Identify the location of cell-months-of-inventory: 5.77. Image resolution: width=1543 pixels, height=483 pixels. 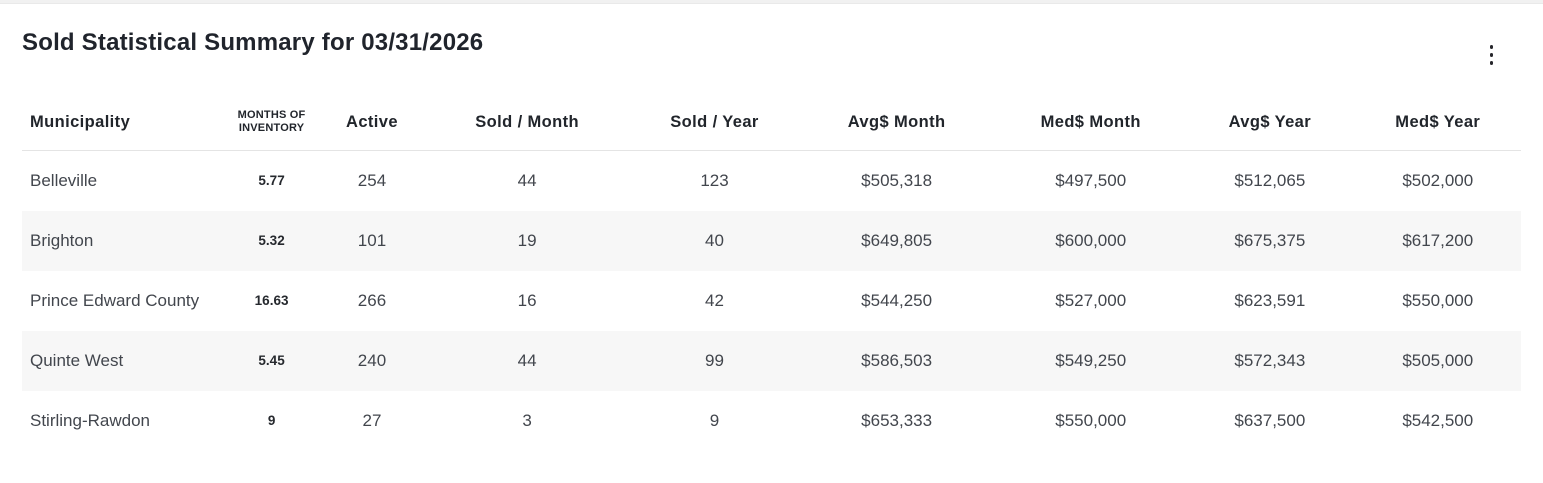
(271, 181).